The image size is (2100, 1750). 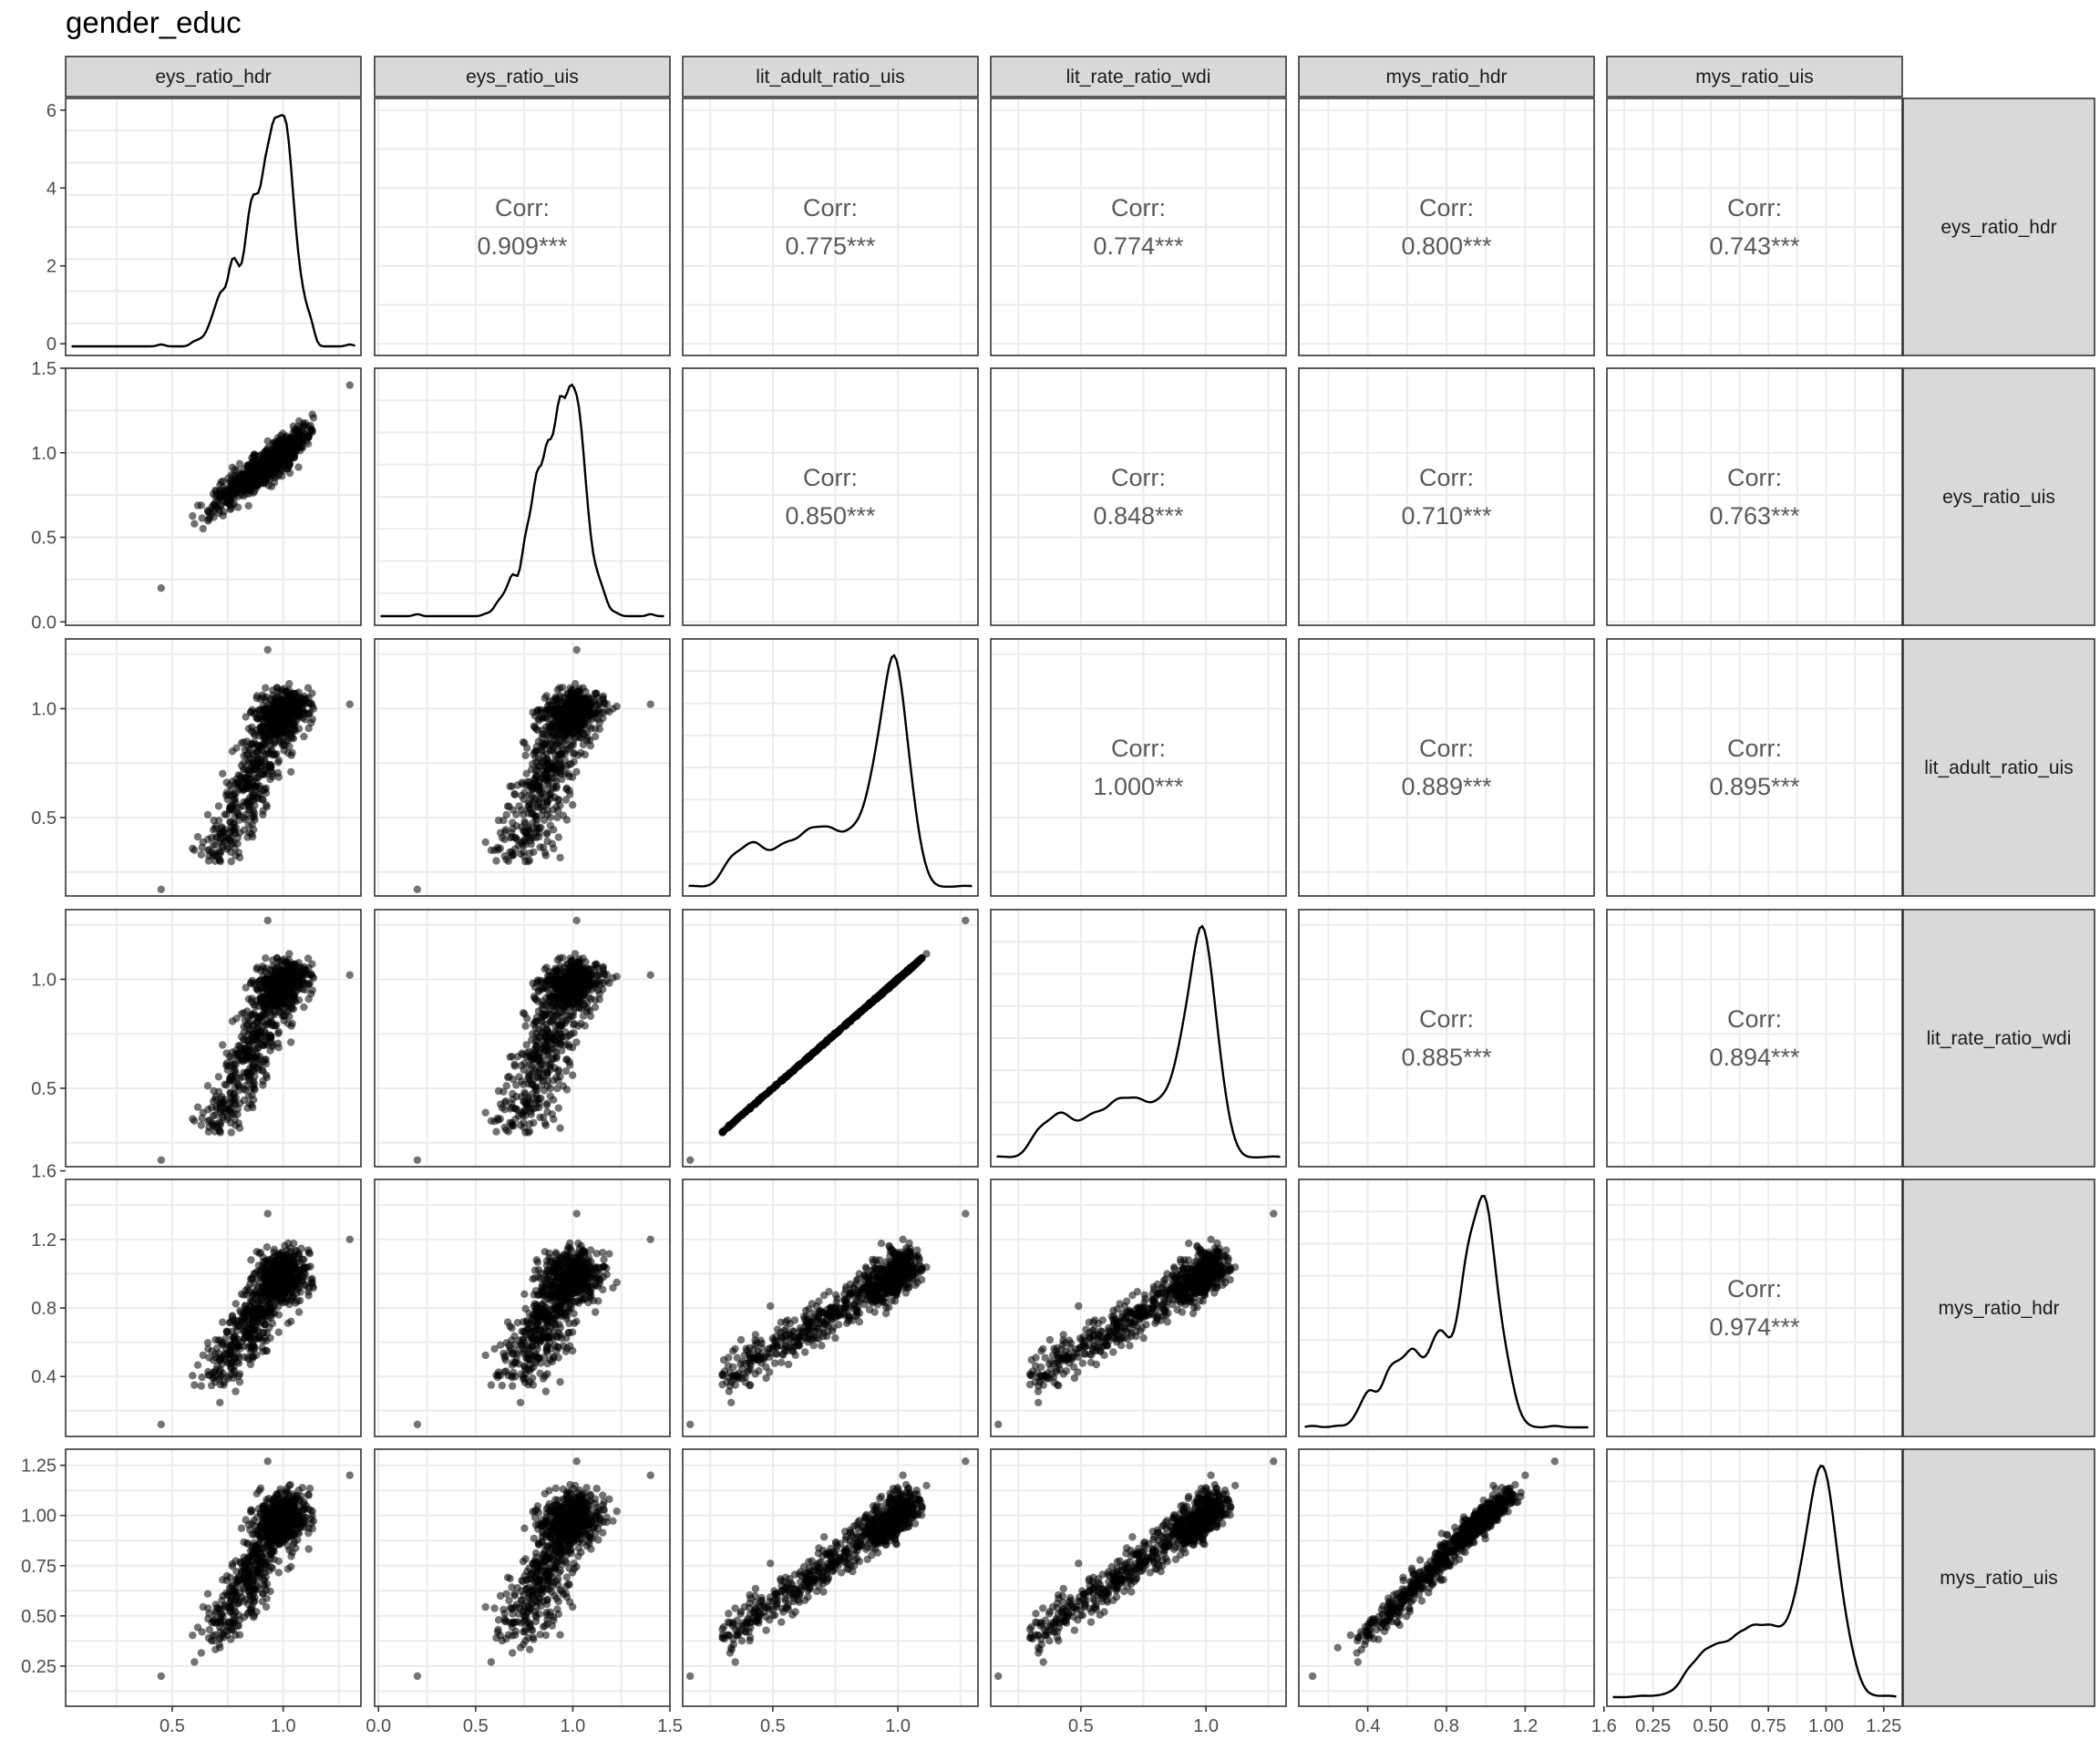 I want to click on scatter-points, so click(x=828, y=1040).